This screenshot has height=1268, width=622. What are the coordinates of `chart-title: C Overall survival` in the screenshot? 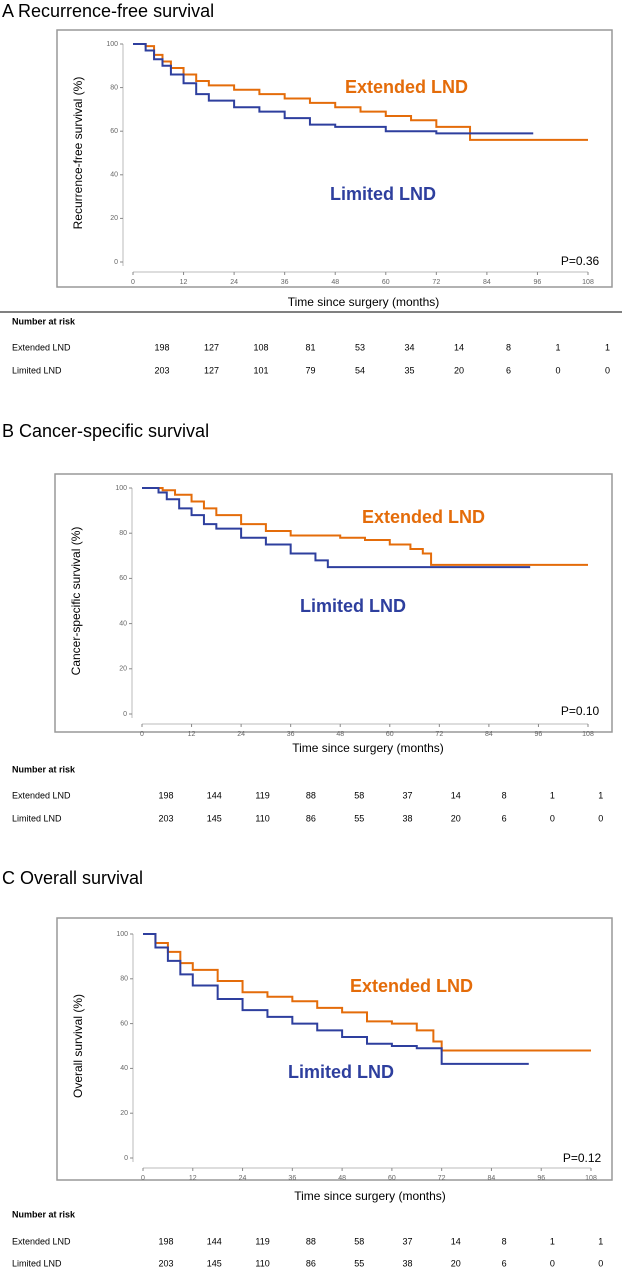 It's located at (72, 878).